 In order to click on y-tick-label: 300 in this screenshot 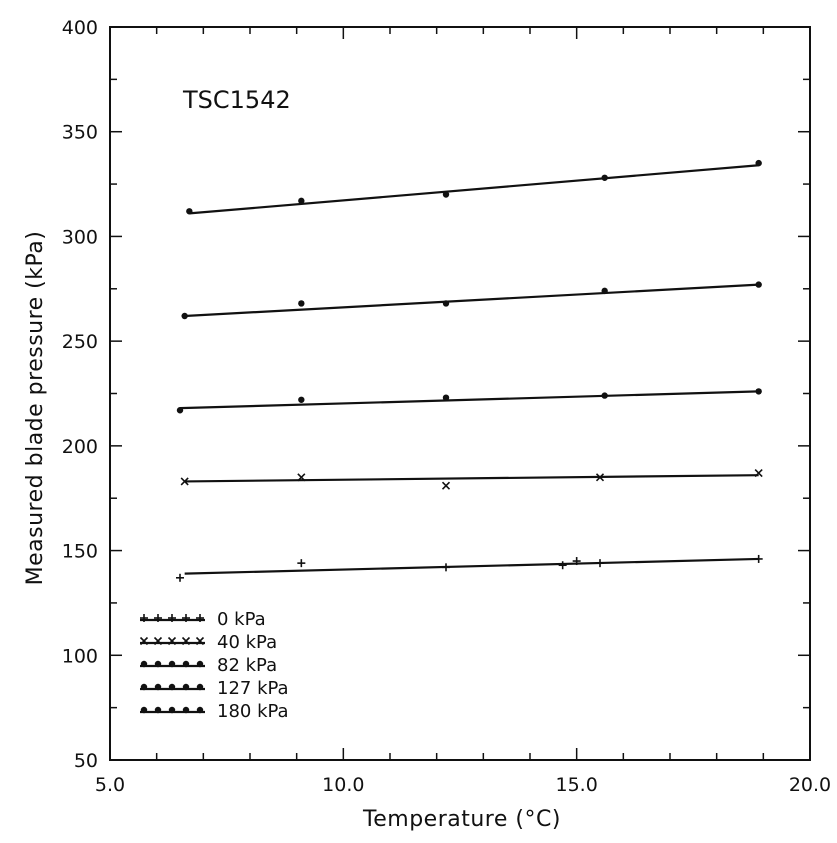, I will do `click(80, 237)`.